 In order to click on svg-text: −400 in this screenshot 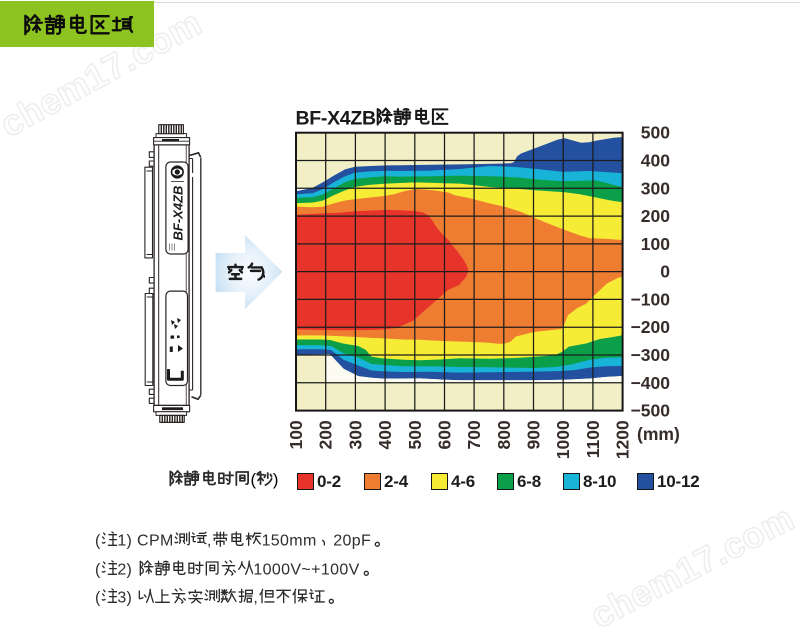, I will do `click(651, 383)`.